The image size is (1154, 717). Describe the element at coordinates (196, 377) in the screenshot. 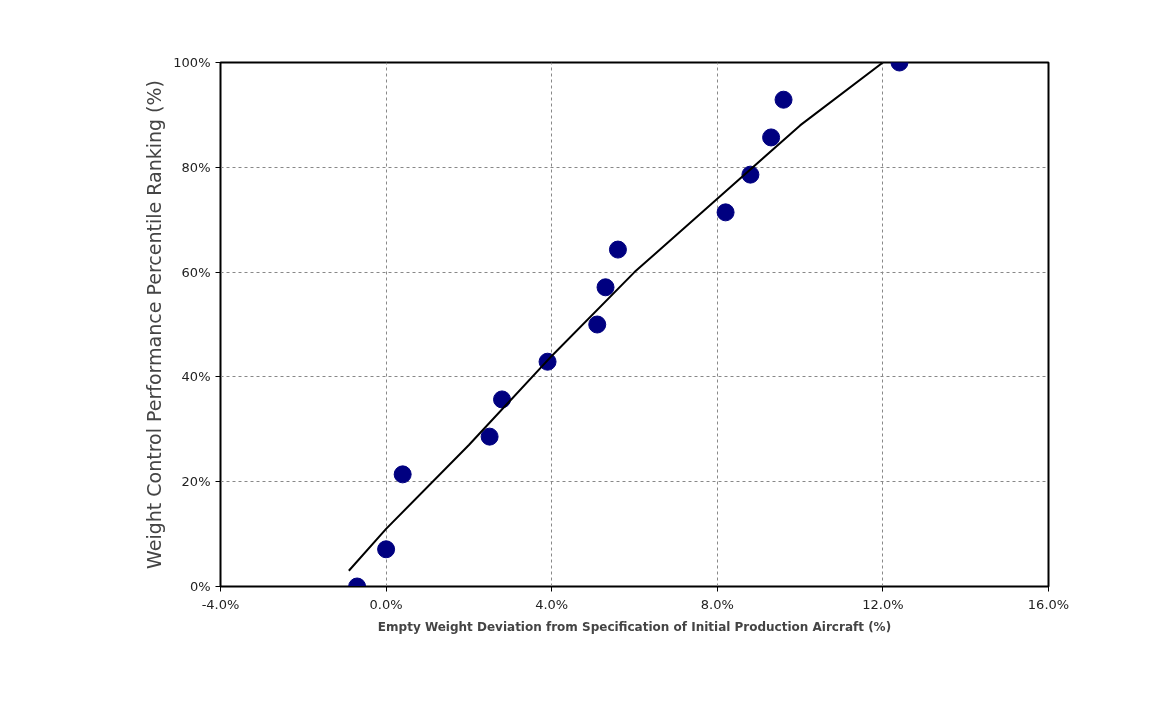

I see `y-tick-label: 40%` at that location.